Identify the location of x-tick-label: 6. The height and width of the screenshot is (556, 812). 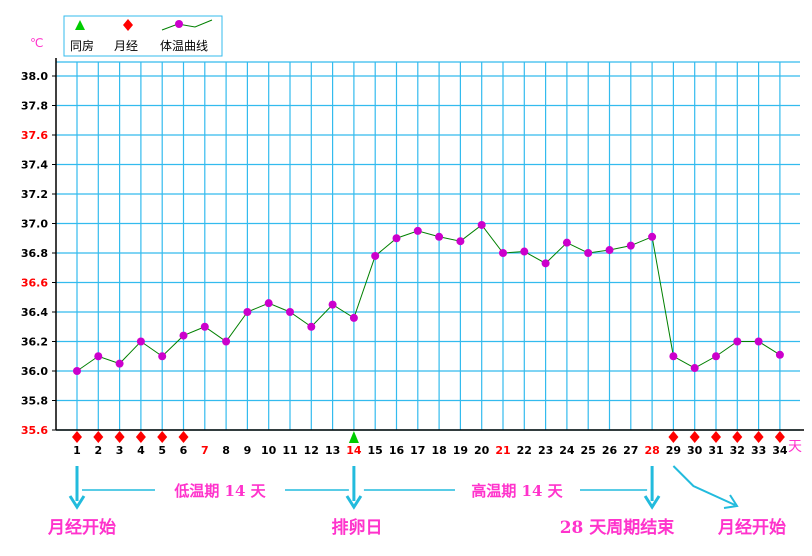
(184, 450).